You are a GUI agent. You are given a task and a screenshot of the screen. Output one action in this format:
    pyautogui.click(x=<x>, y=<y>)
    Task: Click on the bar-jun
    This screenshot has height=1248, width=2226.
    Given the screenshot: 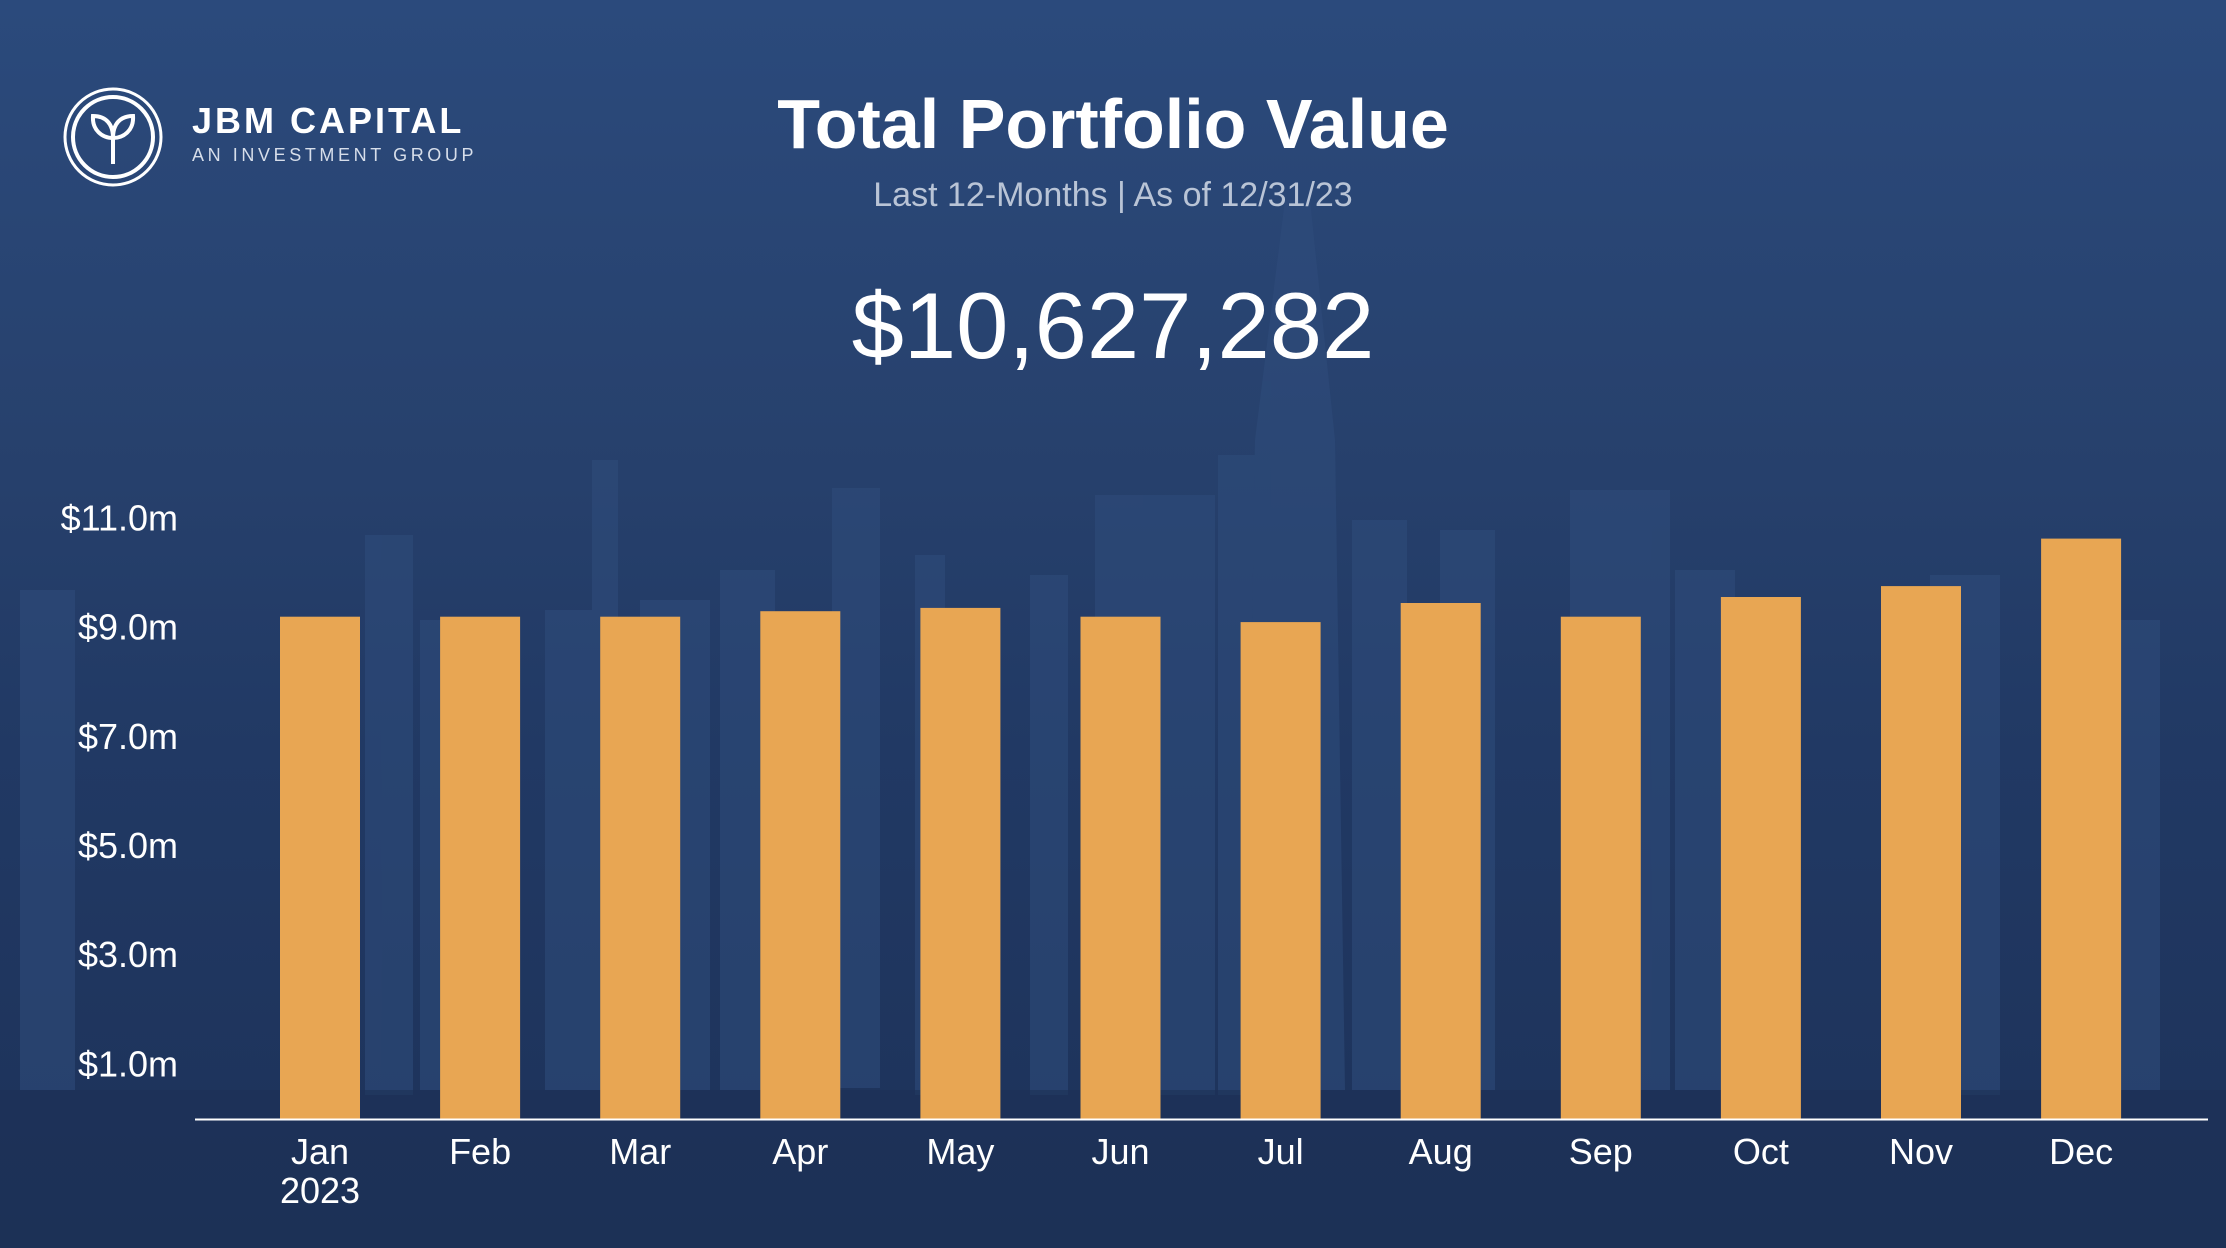 What is the action you would take?
    pyautogui.click(x=1120, y=867)
    